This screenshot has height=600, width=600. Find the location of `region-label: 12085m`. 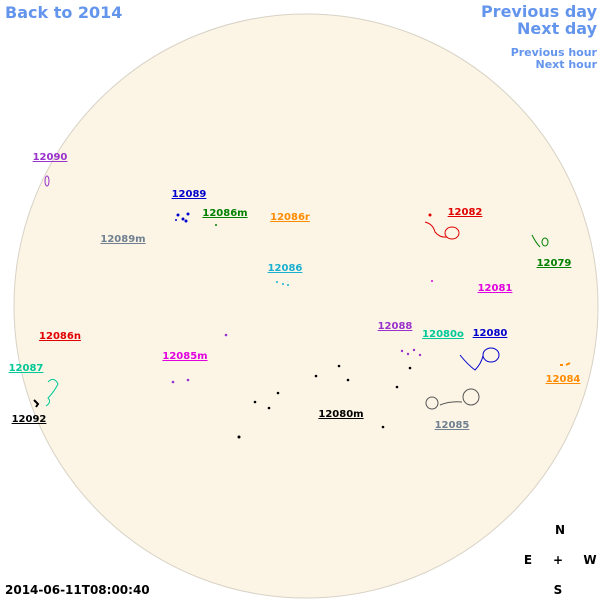

region-label: 12085m is located at coordinates (184, 356).